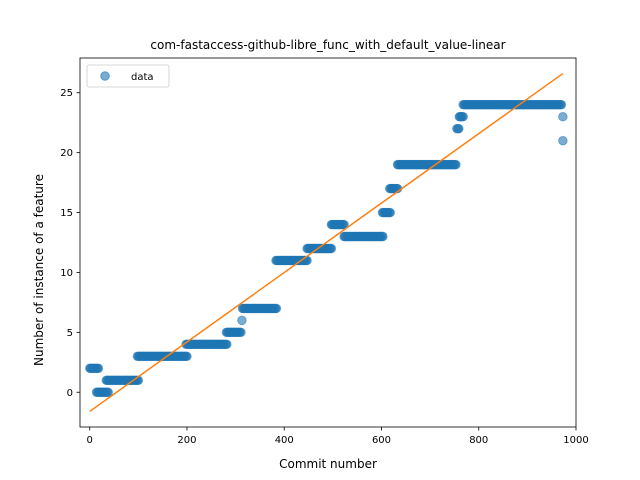 This screenshot has width=640, height=480. I want to click on y-tick-label: 20, so click(66, 153).